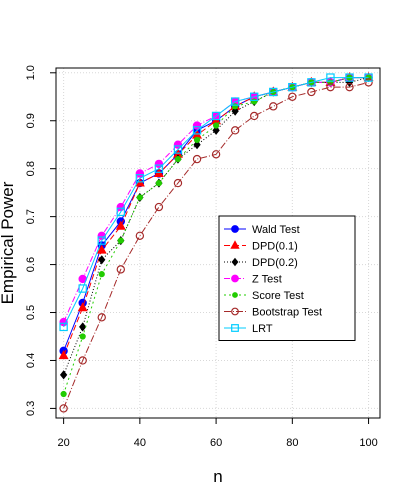  Describe the element at coordinates (262, 329) in the screenshot. I see `legend-label: LRT` at that location.